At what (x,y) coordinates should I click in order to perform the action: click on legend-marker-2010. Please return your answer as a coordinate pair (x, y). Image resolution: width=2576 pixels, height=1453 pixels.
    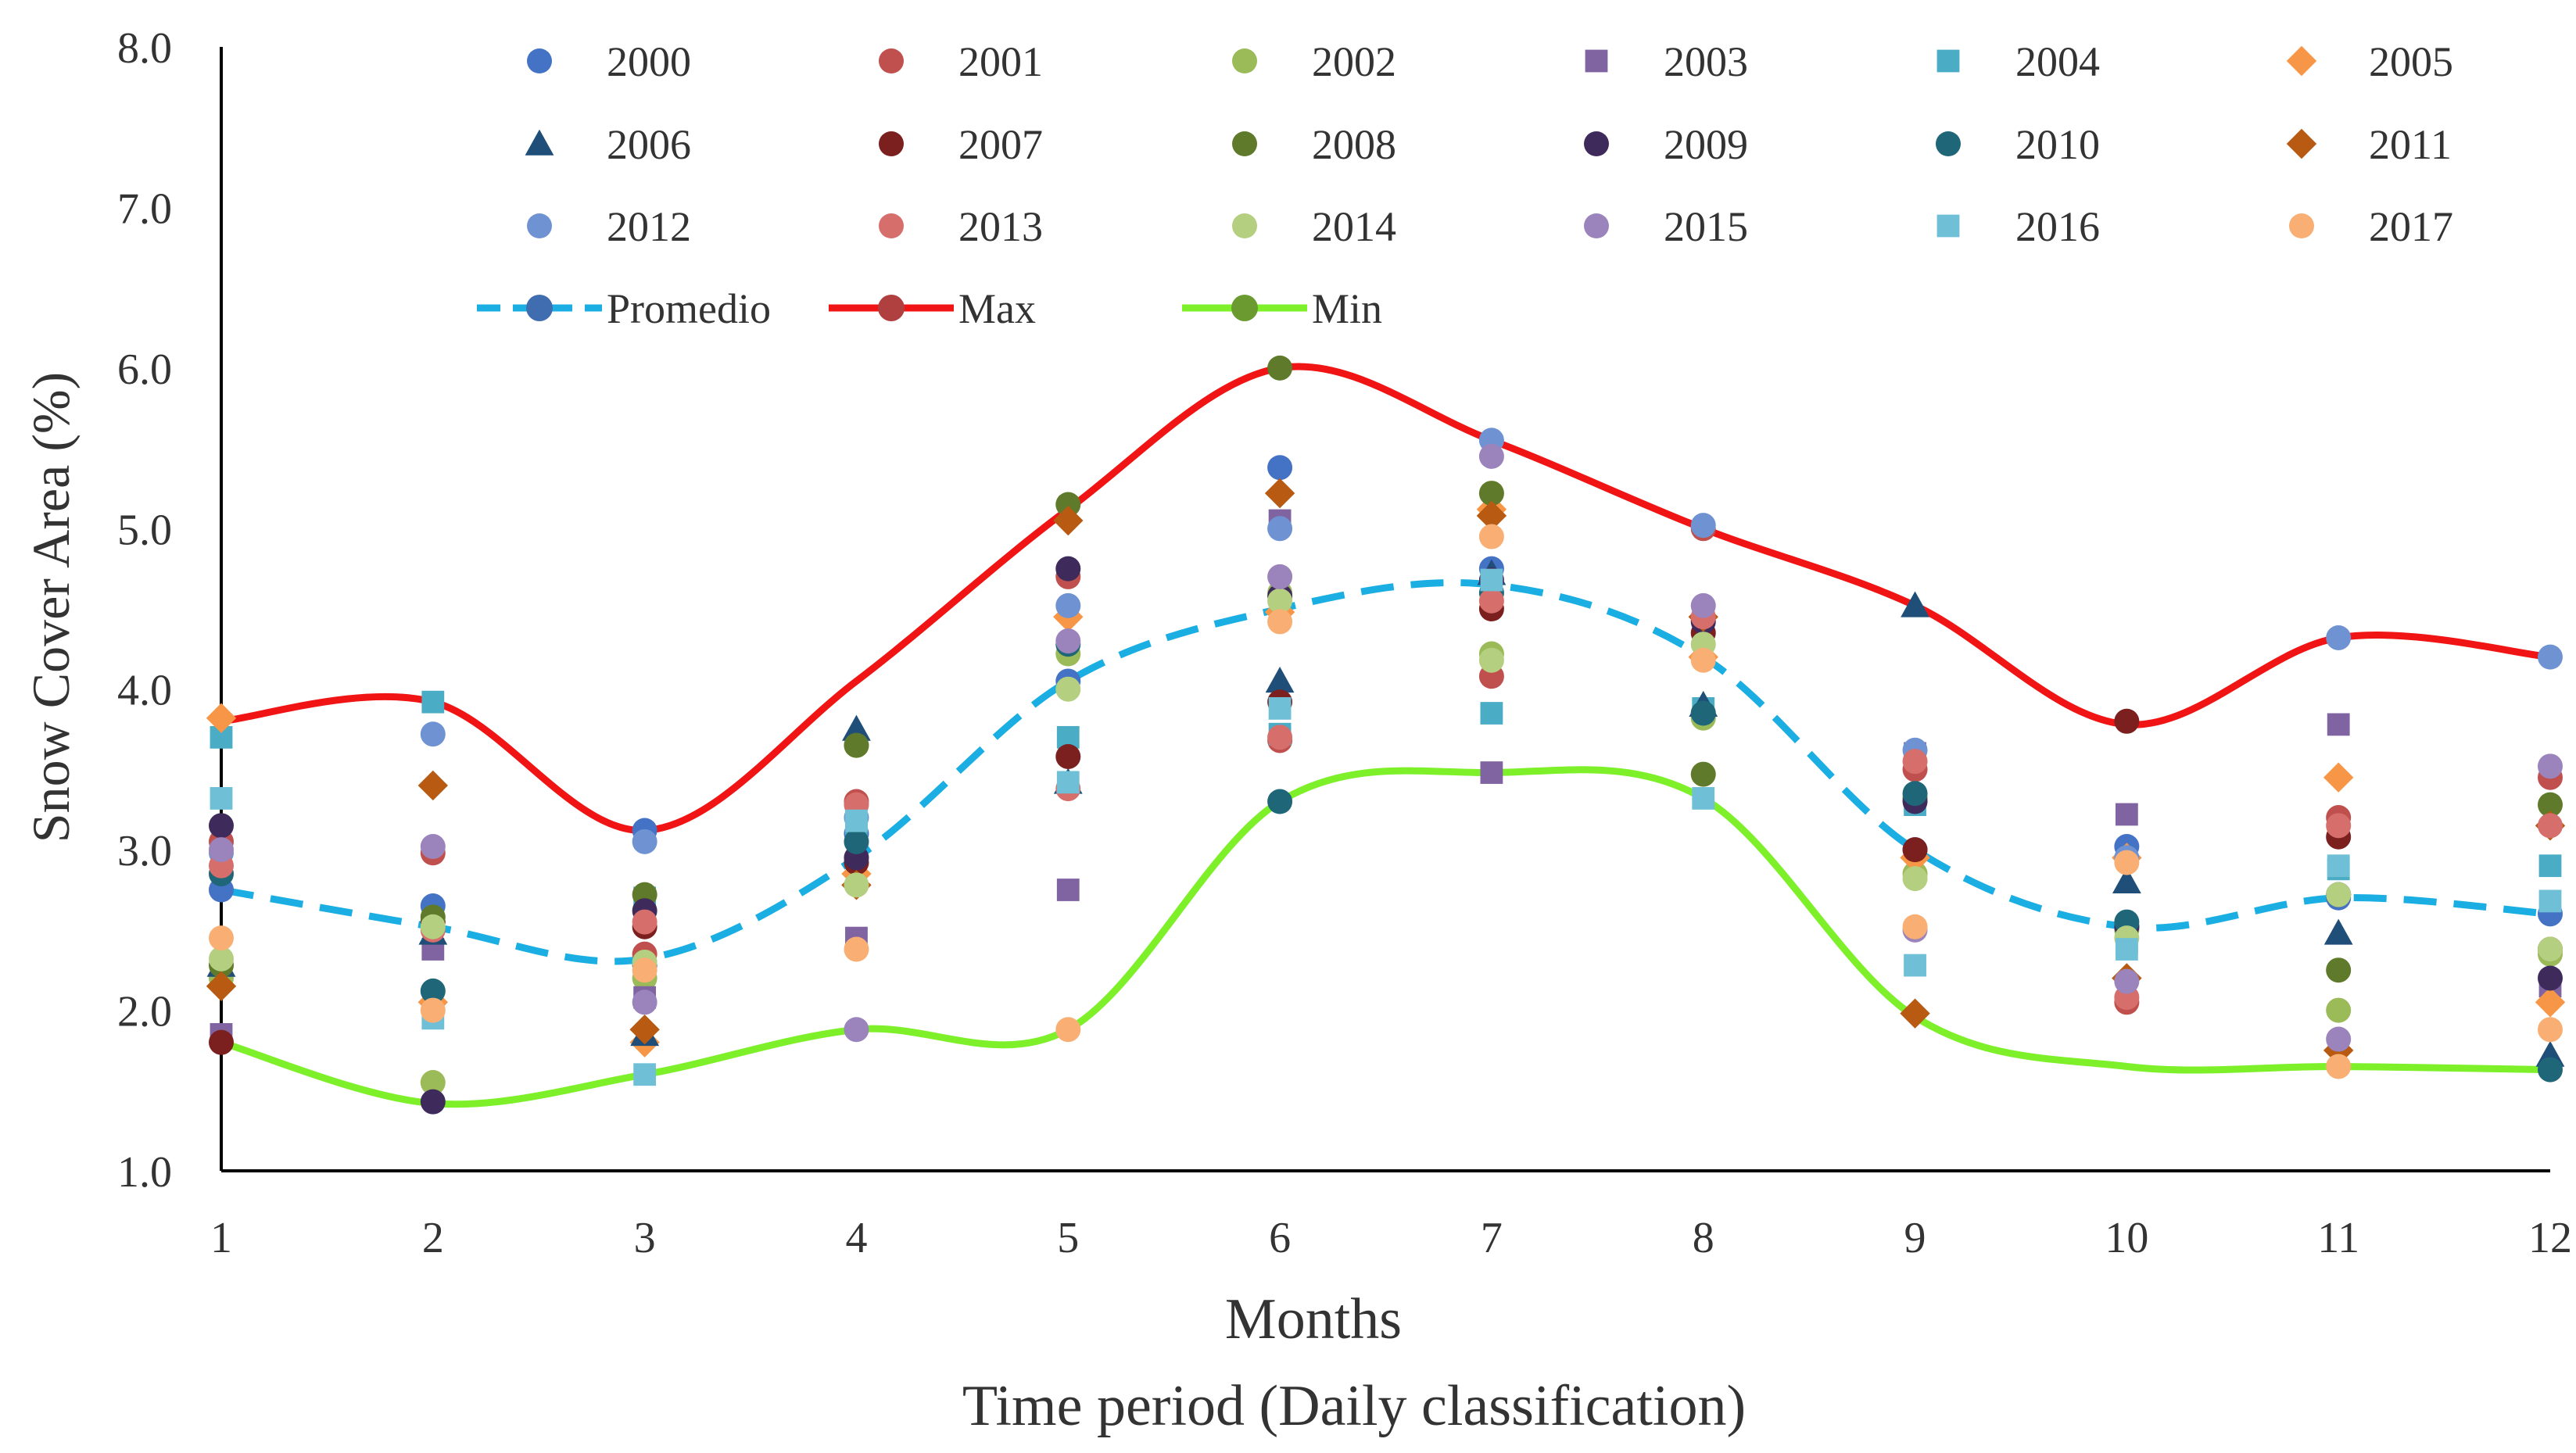
    Looking at the image, I should click on (1948, 144).